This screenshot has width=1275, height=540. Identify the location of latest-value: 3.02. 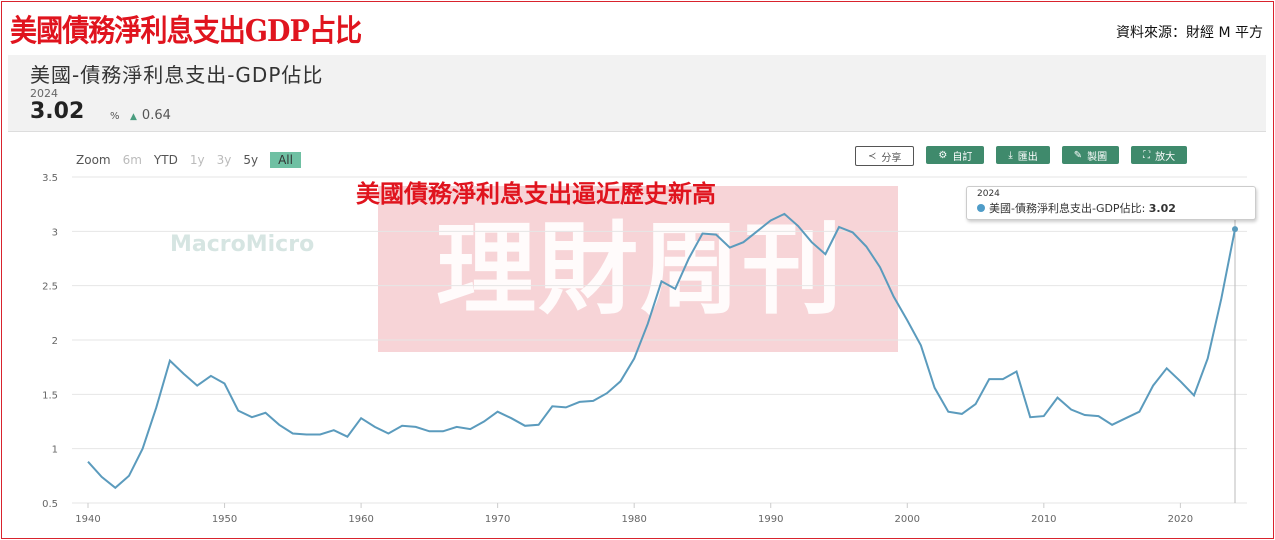
(57, 111).